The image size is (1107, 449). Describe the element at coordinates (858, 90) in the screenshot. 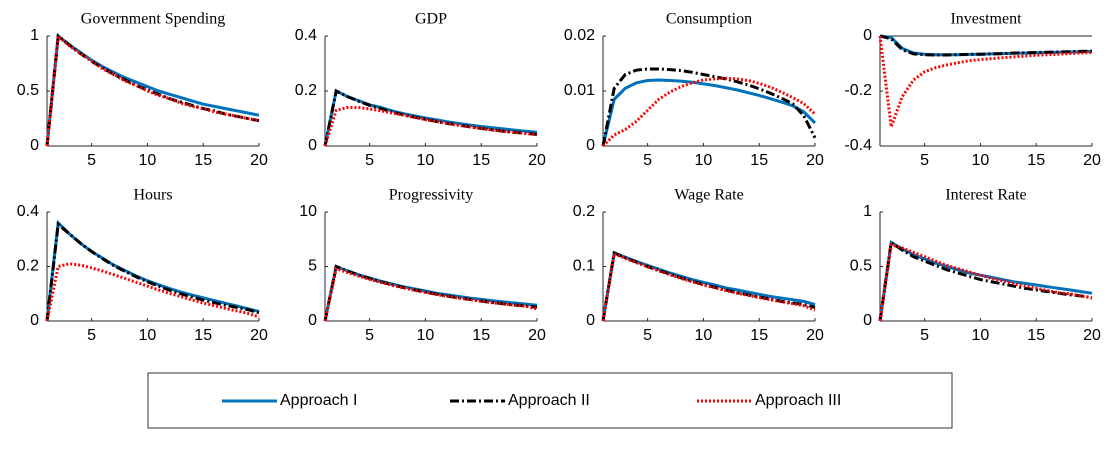

I see `y-tick-label: -0.2` at that location.